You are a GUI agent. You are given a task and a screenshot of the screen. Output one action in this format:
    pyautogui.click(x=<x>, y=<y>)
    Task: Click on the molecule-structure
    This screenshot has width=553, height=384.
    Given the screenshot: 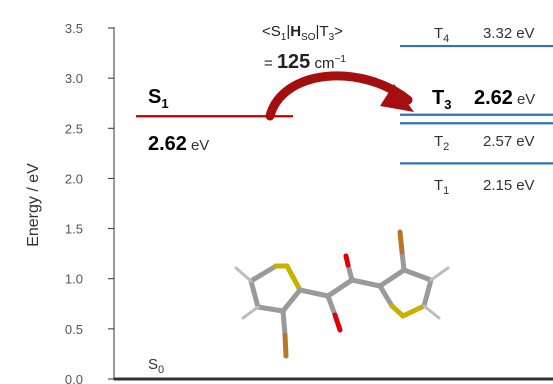 What is the action you would take?
    pyautogui.click(x=342, y=294)
    